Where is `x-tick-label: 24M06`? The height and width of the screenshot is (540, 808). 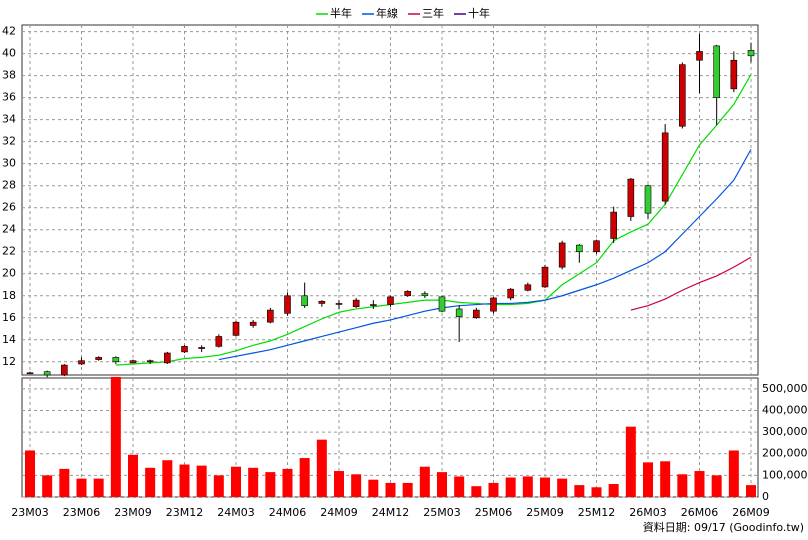 x-tick-label: 24M06 is located at coordinates (288, 512).